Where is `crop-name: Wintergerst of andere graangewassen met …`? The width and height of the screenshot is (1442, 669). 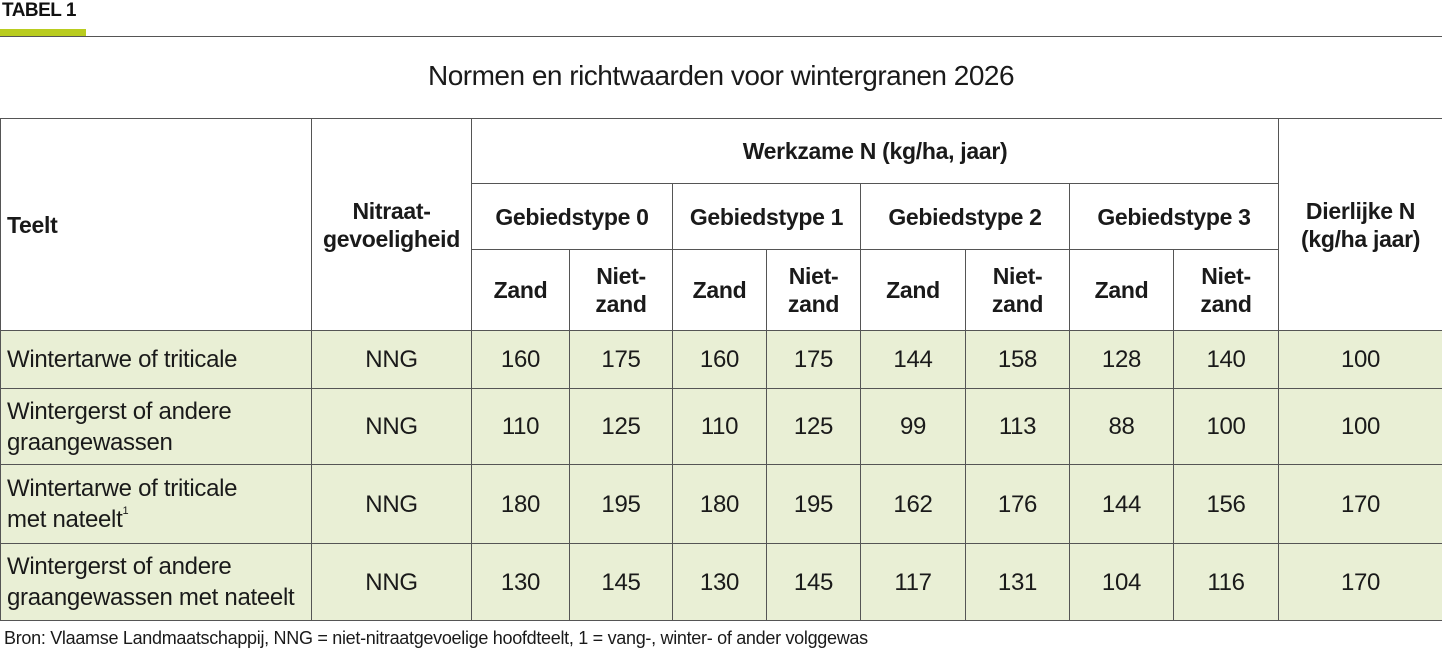 crop-name: Wintergerst of andere graangewassen met … is located at coordinates (151, 582).